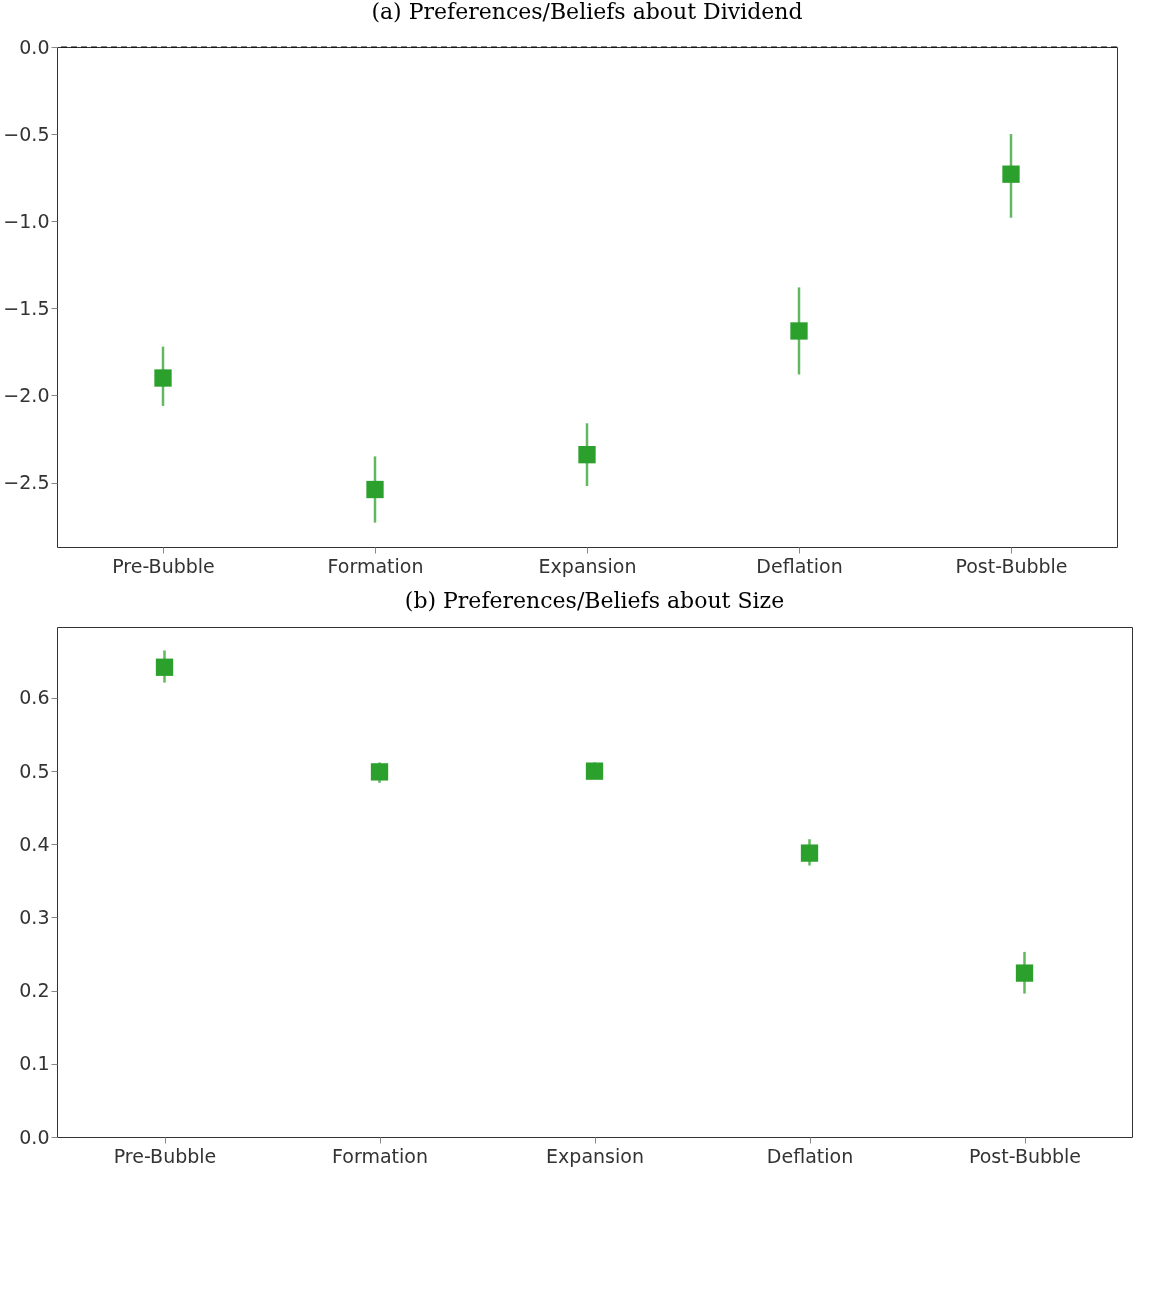  What do you see at coordinates (34, 1063) in the screenshot?
I see `y-tick-label: 0.1` at bounding box center [34, 1063].